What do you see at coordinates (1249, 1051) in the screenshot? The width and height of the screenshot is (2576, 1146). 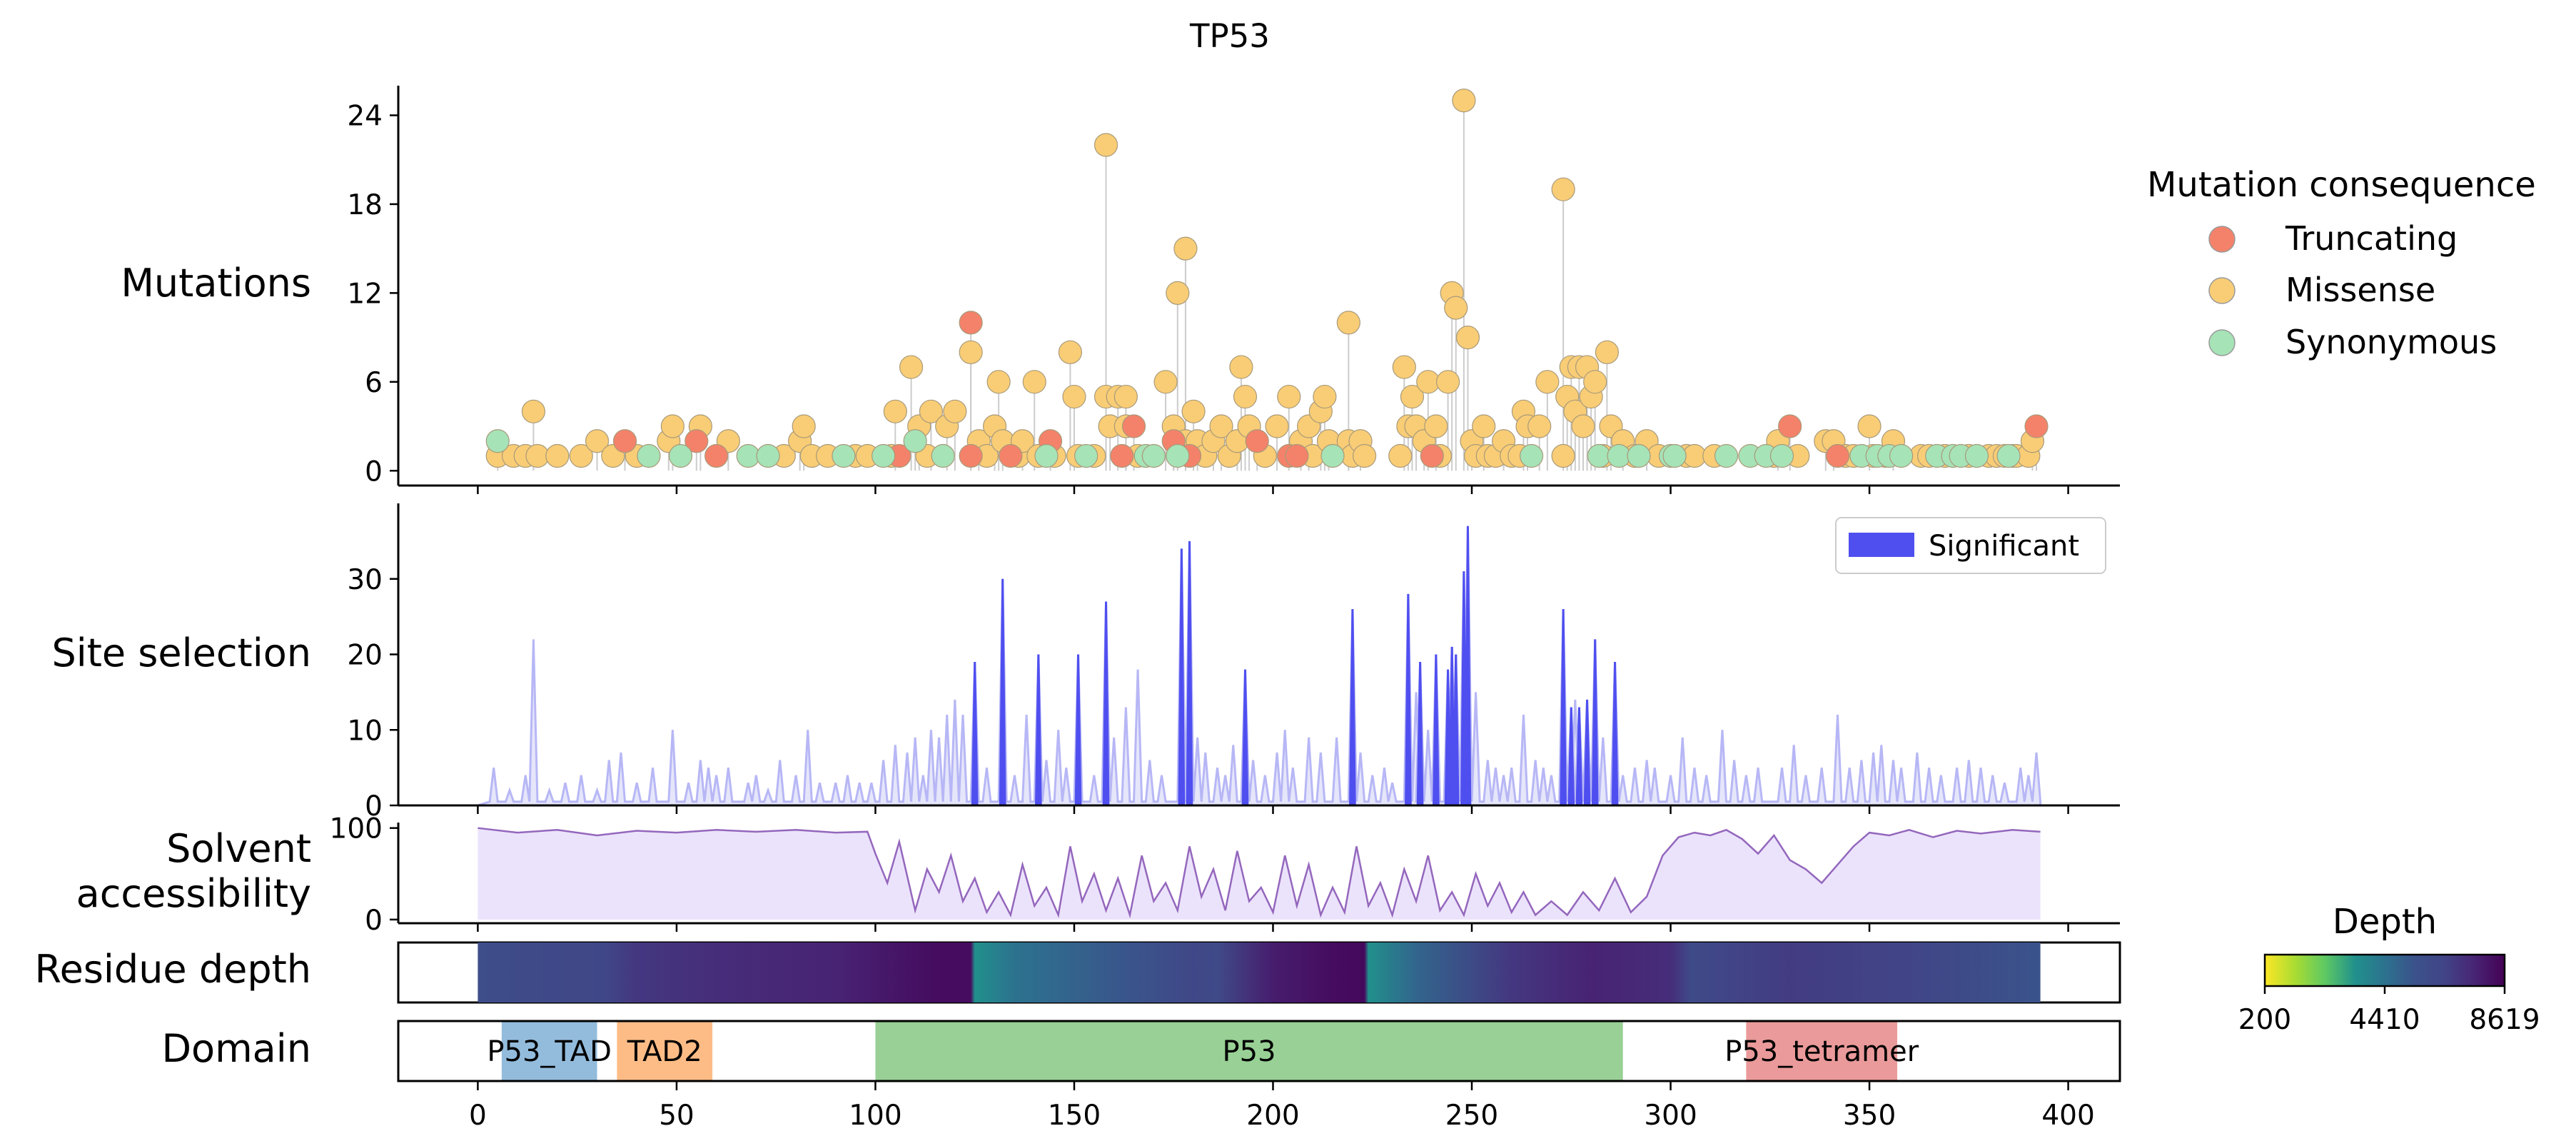 I see `domain-label: P53` at bounding box center [1249, 1051].